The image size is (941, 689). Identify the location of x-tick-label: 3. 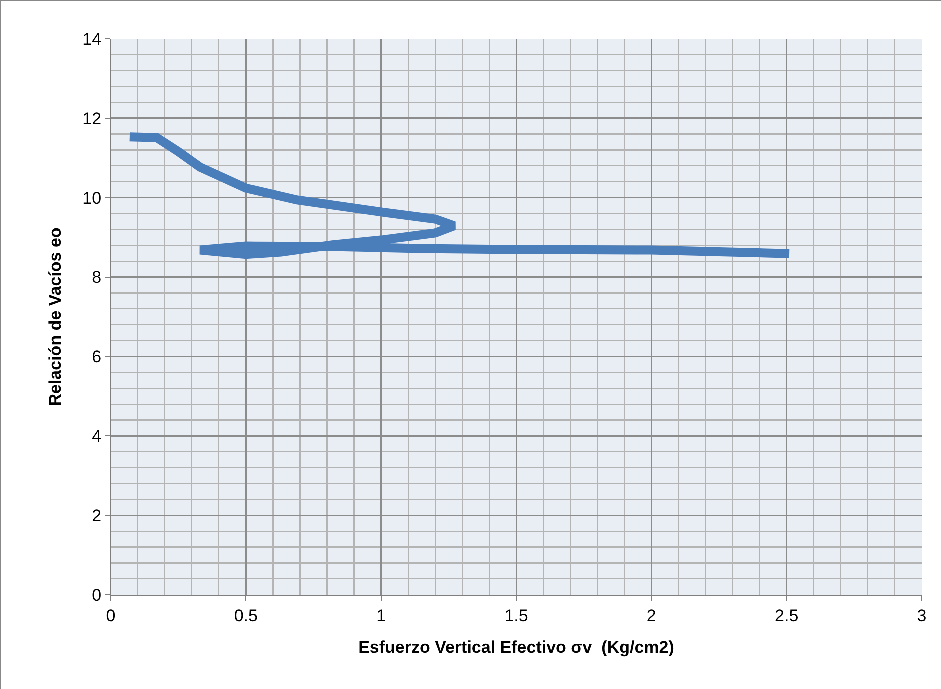
(922, 616).